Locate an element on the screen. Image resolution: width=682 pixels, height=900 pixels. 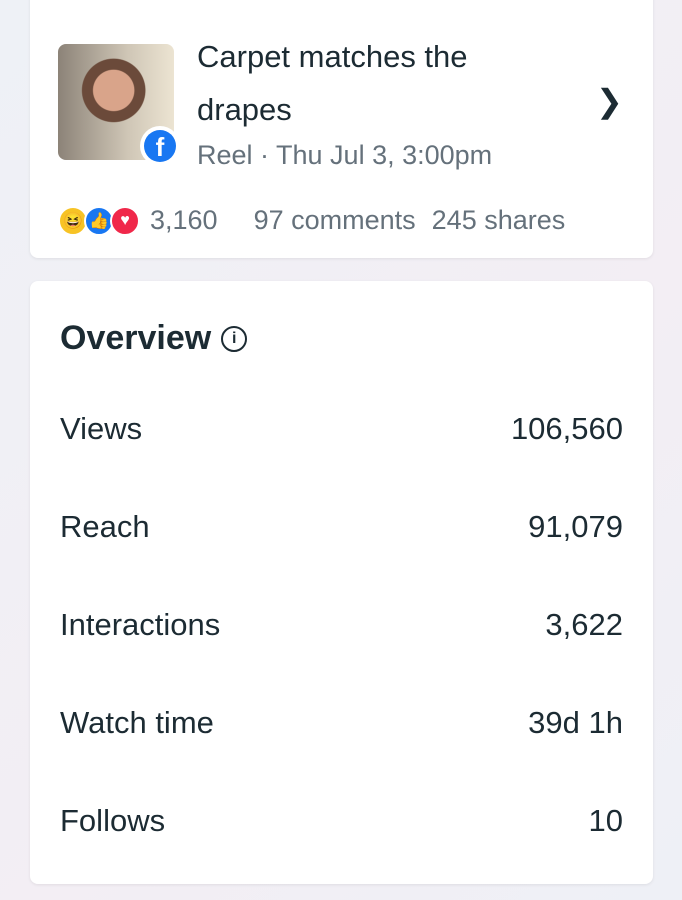
metric-row-reach: Reach 91,079 is located at coordinates (341, 527).